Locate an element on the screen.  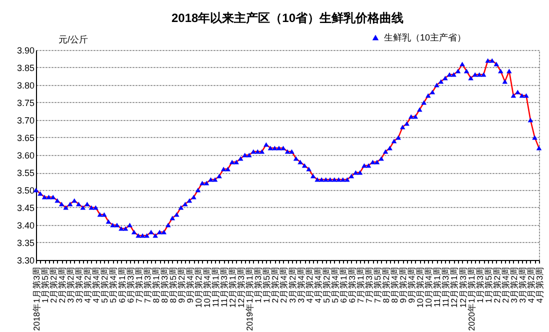
x-tick-label: 7月第5周 is located at coordinates (377, 284).